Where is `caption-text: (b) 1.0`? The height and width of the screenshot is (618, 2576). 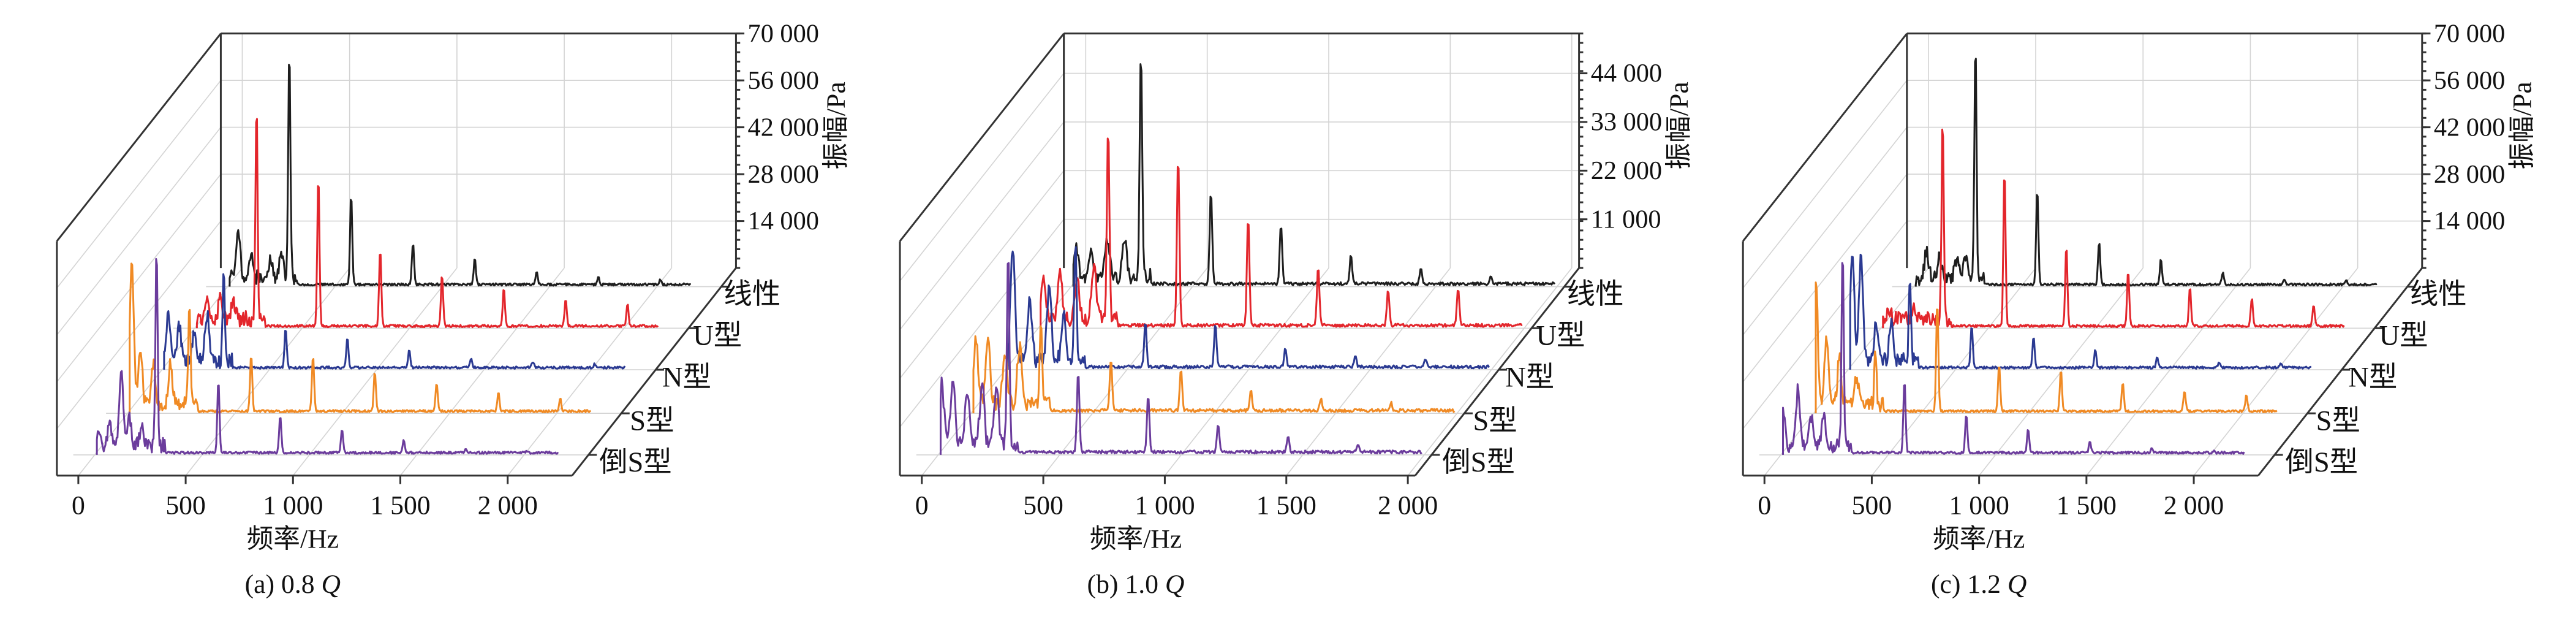 caption-text: (b) 1.0 is located at coordinates (1126, 584).